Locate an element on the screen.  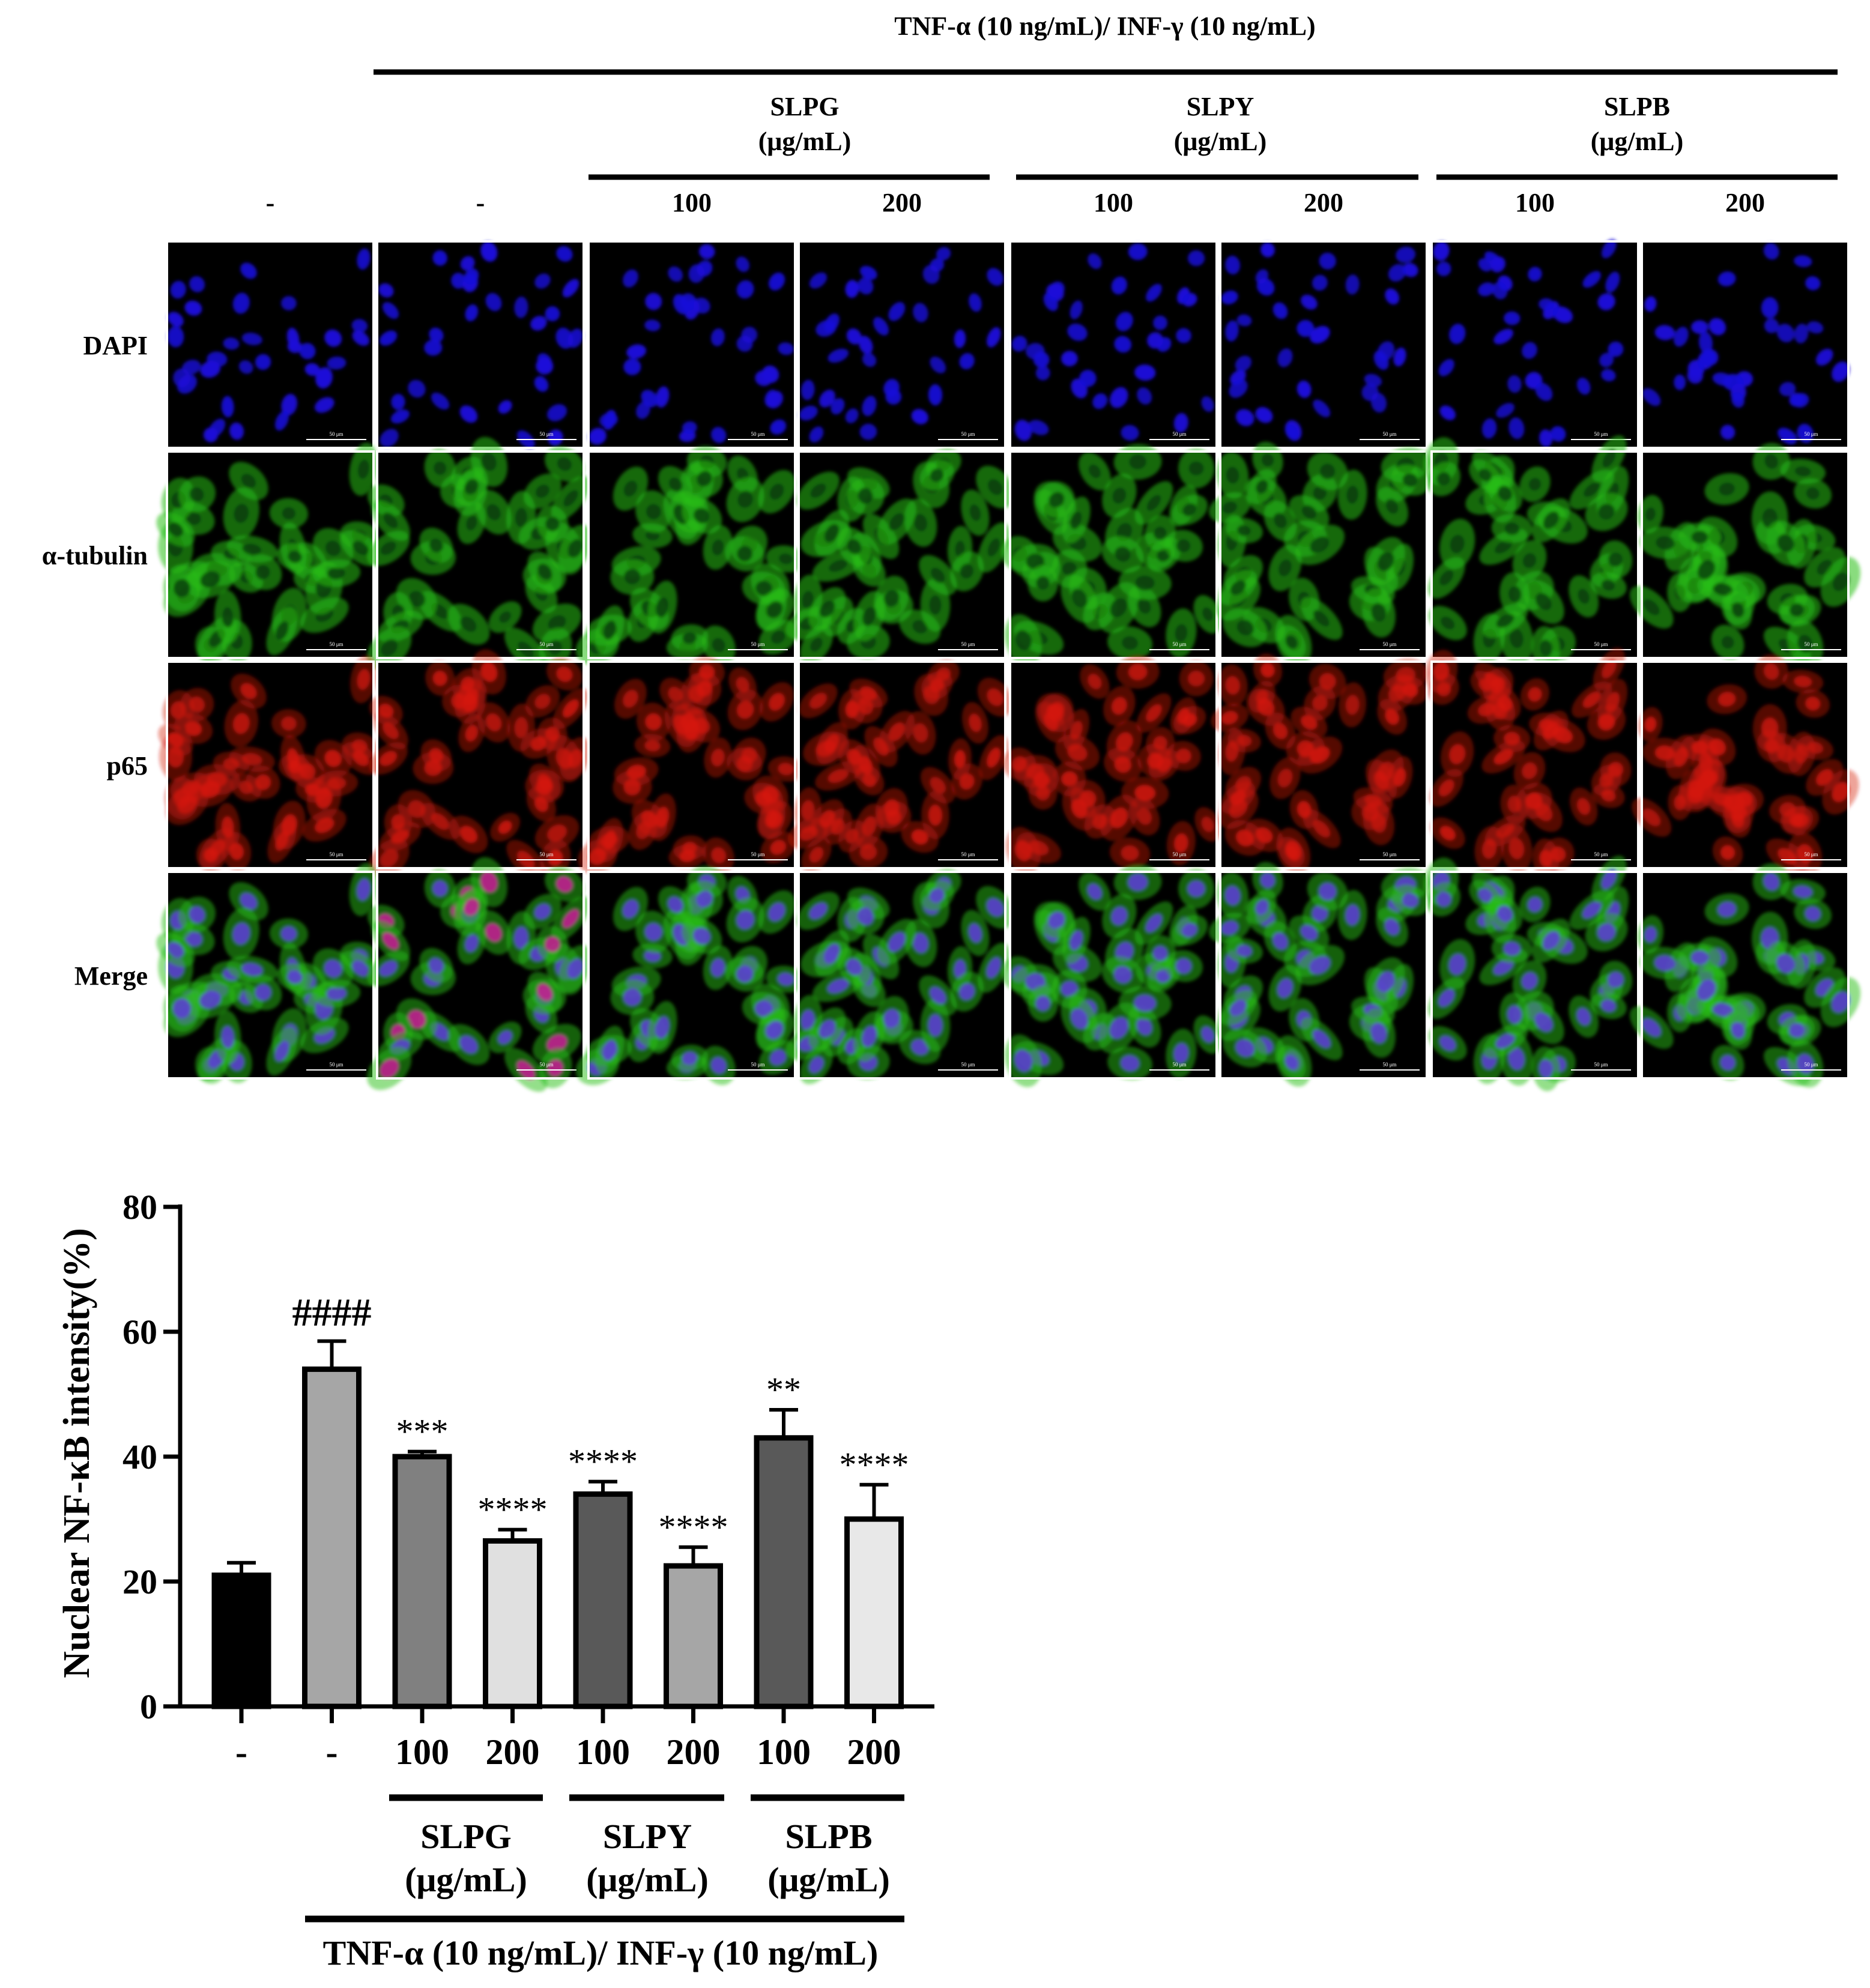
chart-group-slpy: SLPY (μg/mL) is located at coordinates (646, 1846).